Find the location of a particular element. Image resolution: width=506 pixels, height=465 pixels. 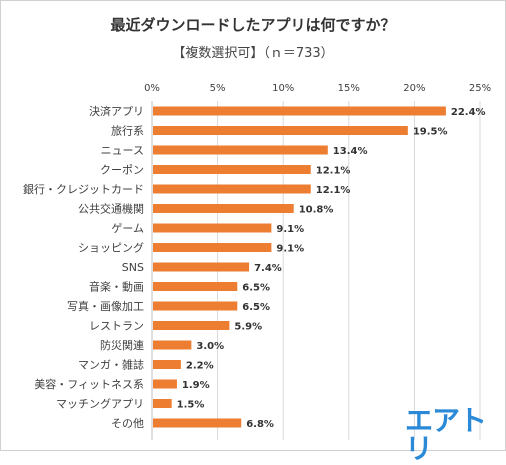

value-label: 22.4% is located at coordinates (468, 112).